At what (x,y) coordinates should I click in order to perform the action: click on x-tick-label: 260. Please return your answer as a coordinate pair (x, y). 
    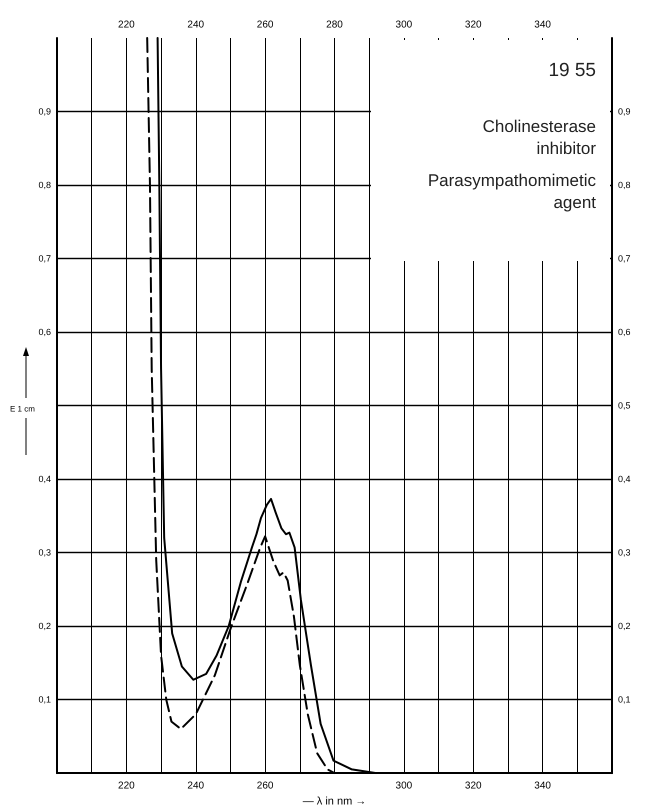
    Looking at the image, I should click on (265, 786).